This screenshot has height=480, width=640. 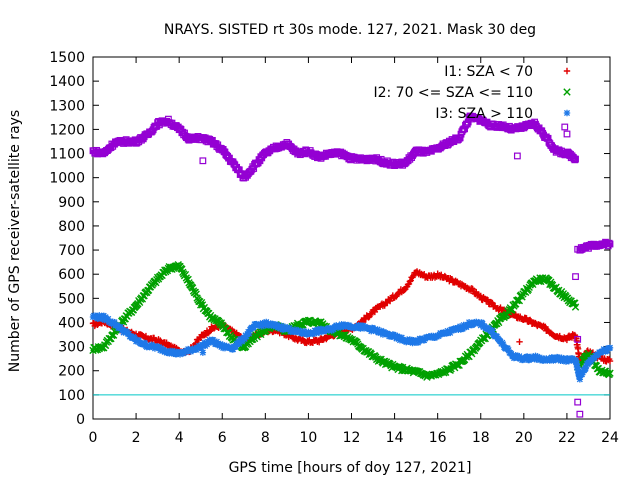 I want to click on x-tick-label: 10, so click(x=309, y=438).